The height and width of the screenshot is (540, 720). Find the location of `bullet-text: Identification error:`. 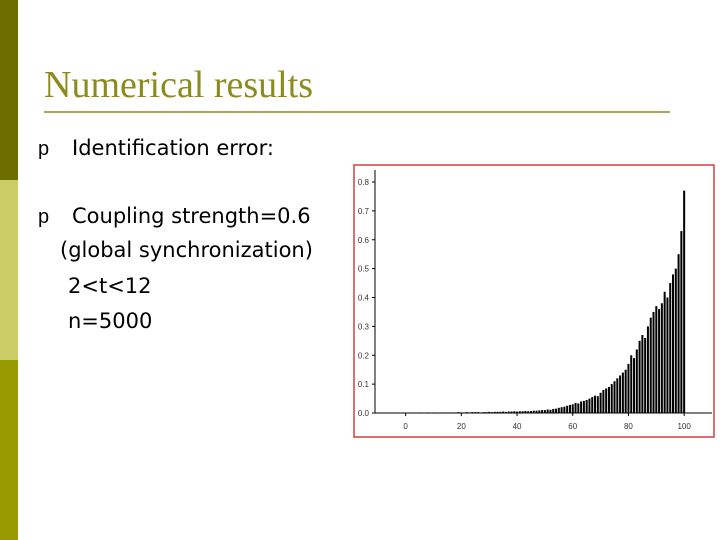

bullet-text: Identification error: is located at coordinates (173, 148).